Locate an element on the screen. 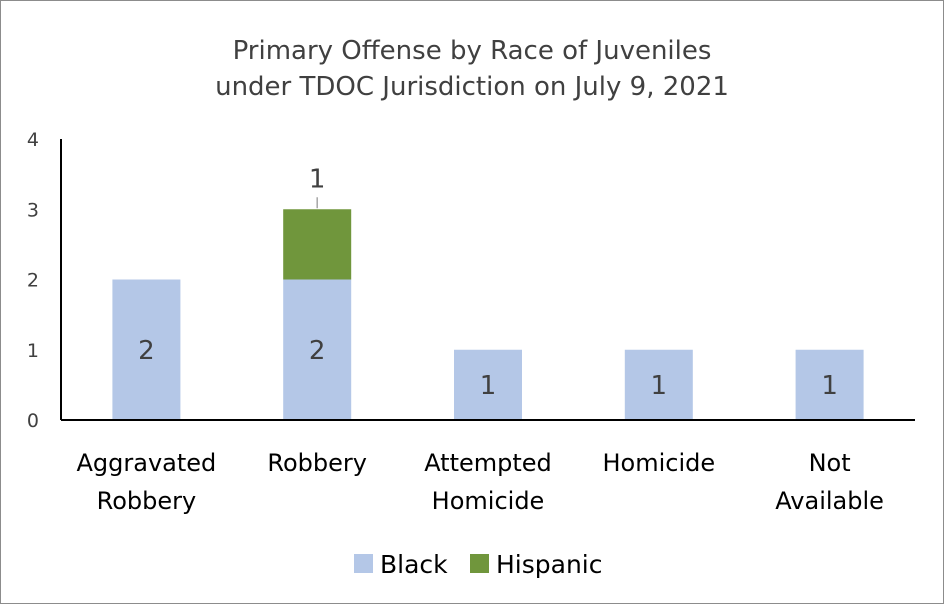 The width and height of the screenshot is (944, 604). y-tick-label: 0 is located at coordinates (33, 421).